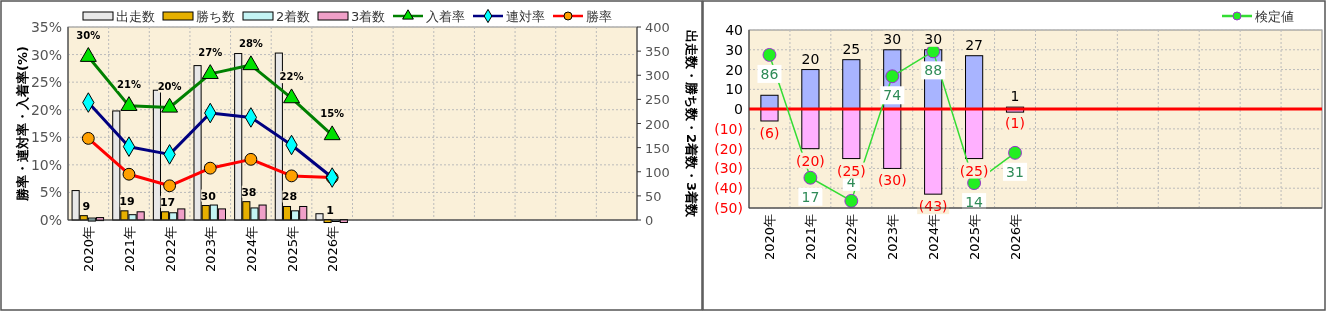  What do you see at coordinates (46, 54) in the screenshot?
I see `y-tick-label: 30%` at bounding box center [46, 54].